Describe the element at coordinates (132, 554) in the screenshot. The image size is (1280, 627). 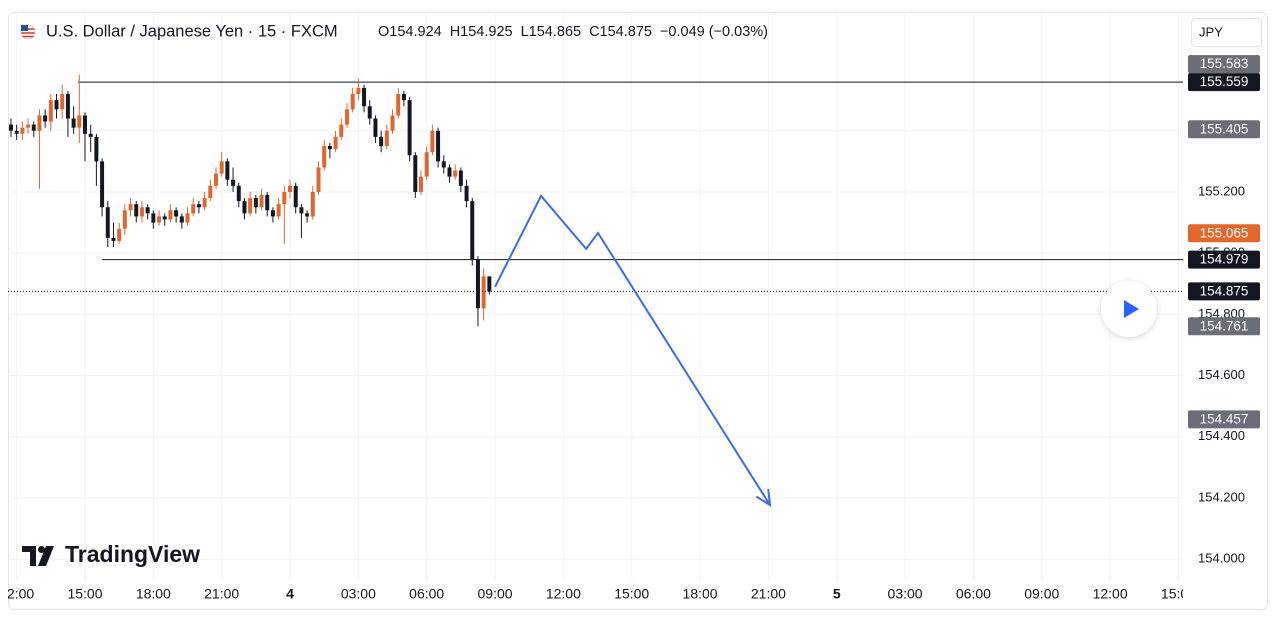
I see `watermark: TradingView` at that location.